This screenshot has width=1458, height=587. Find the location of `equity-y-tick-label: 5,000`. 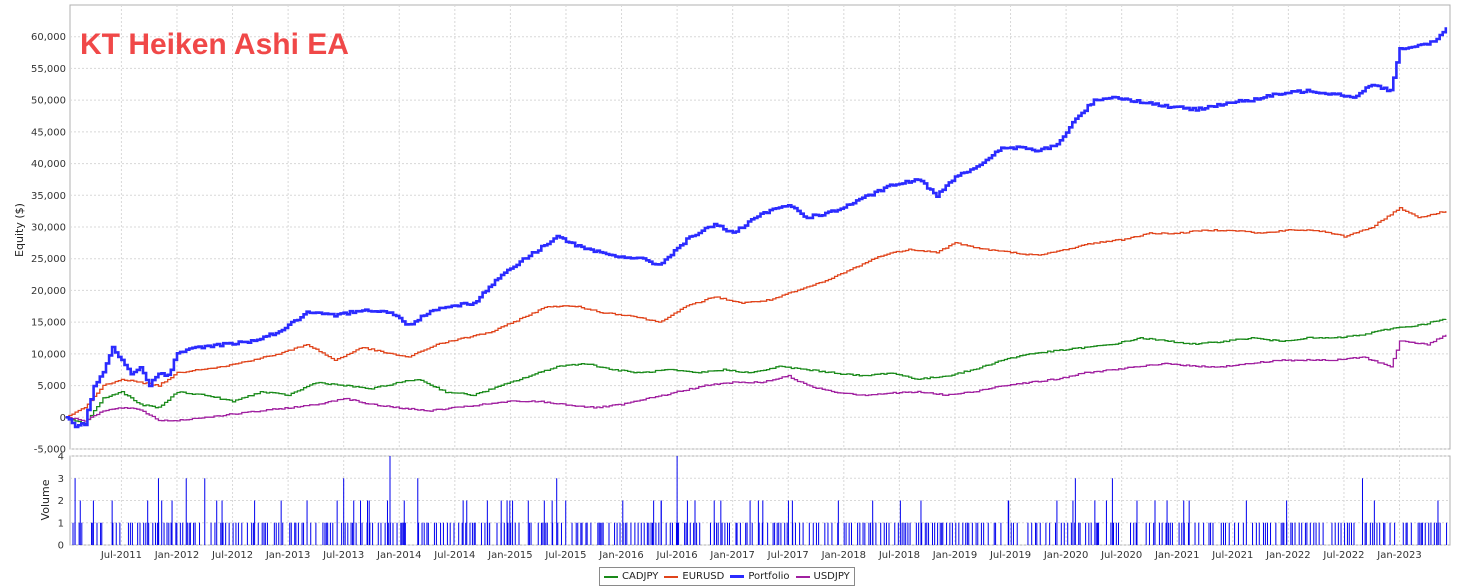

equity-y-tick-label: 5,000 is located at coordinates (51, 386).